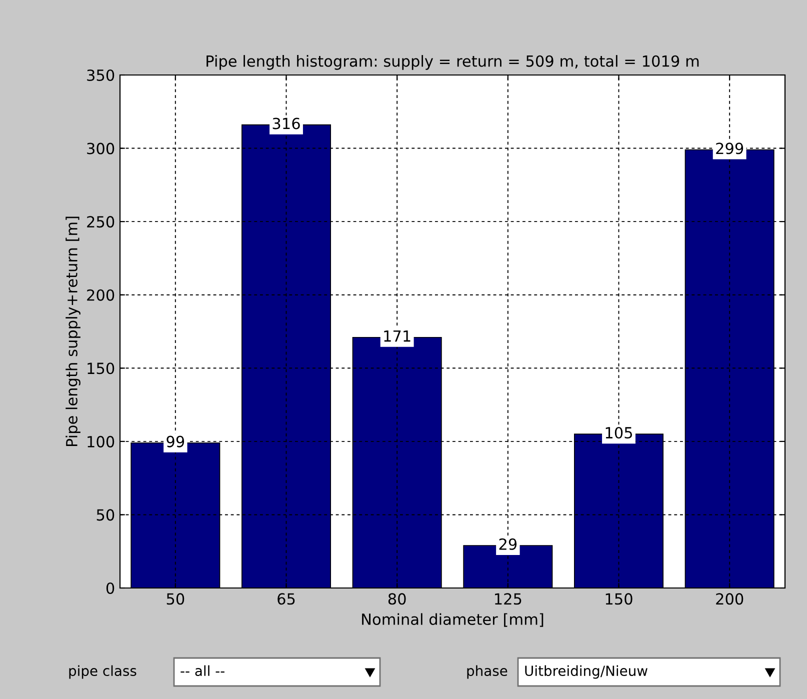 This screenshot has height=699, width=807. What do you see at coordinates (101, 368) in the screenshot?
I see `y-tick-label: 150` at bounding box center [101, 368].